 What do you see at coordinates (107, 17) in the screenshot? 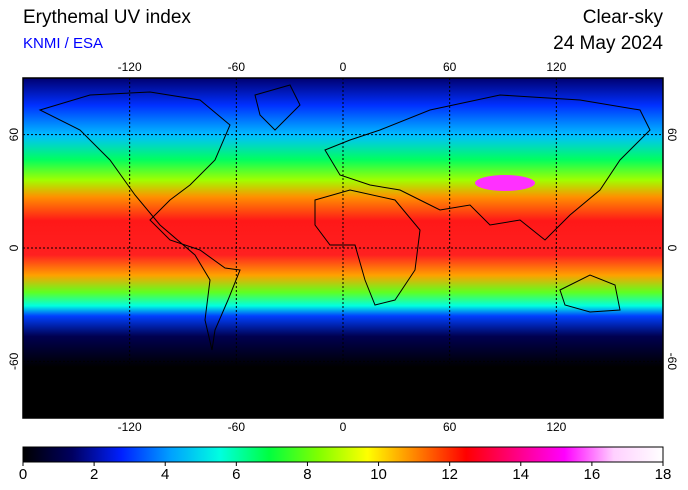
I see `title: Erythemal UV index` at bounding box center [107, 17].